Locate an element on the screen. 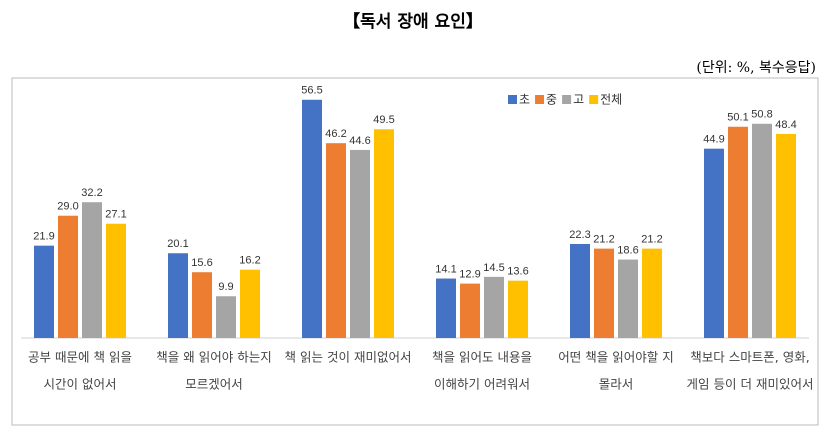  data-label: 46.2 is located at coordinates (335, 134).